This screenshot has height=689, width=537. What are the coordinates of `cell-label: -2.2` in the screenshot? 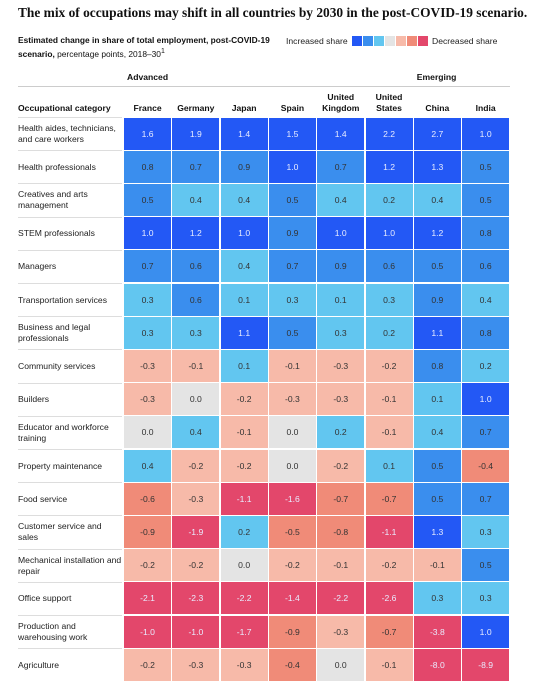 It's located at (244, 598).